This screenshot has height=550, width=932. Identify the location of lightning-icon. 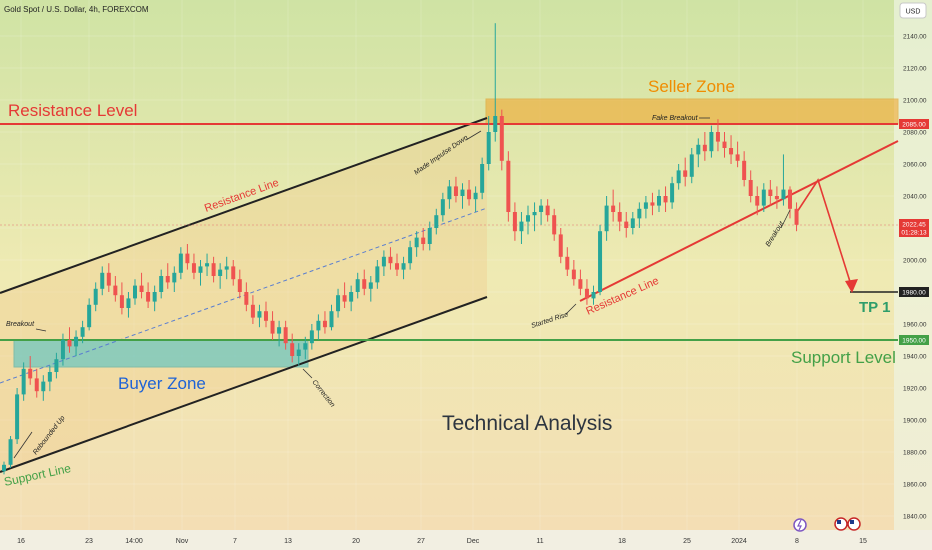
(800, 525).